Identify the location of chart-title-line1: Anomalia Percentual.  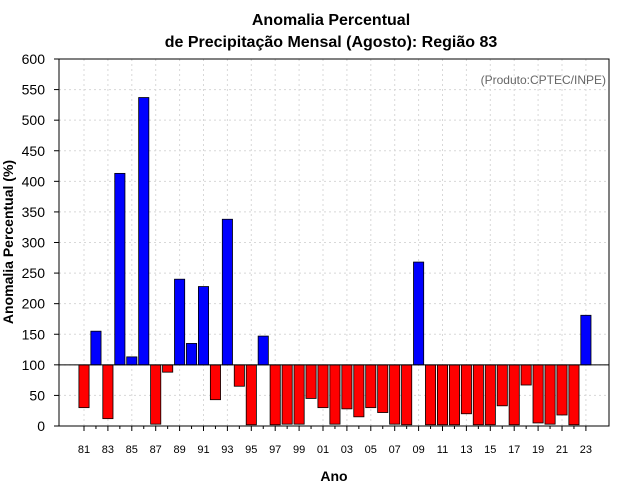
(331, 20).